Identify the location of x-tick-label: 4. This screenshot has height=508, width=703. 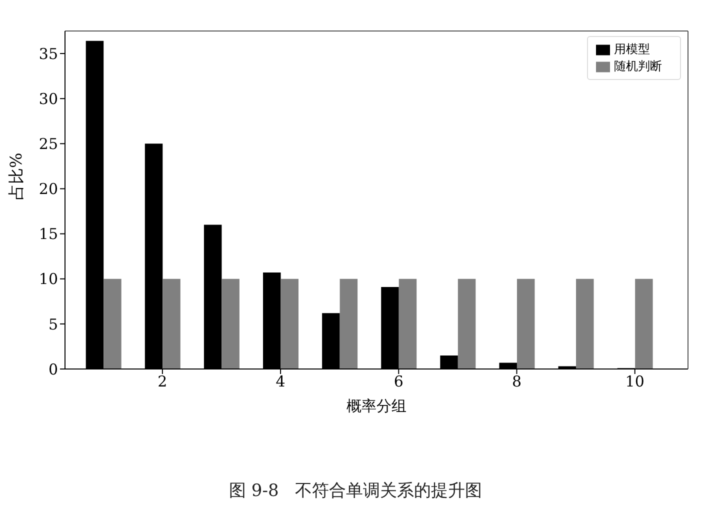
(281, 381).